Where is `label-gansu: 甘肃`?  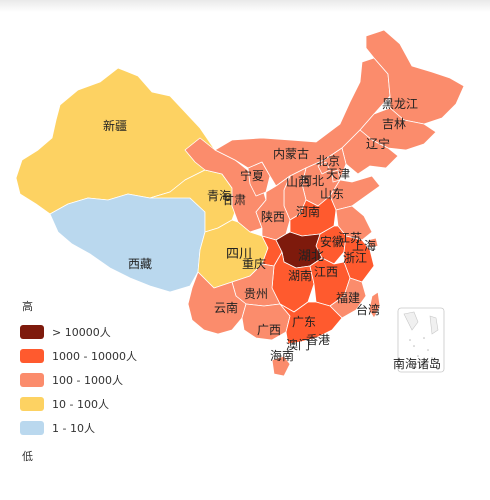
label-gansu: 甘肃 is located at coordinates (234, 200).